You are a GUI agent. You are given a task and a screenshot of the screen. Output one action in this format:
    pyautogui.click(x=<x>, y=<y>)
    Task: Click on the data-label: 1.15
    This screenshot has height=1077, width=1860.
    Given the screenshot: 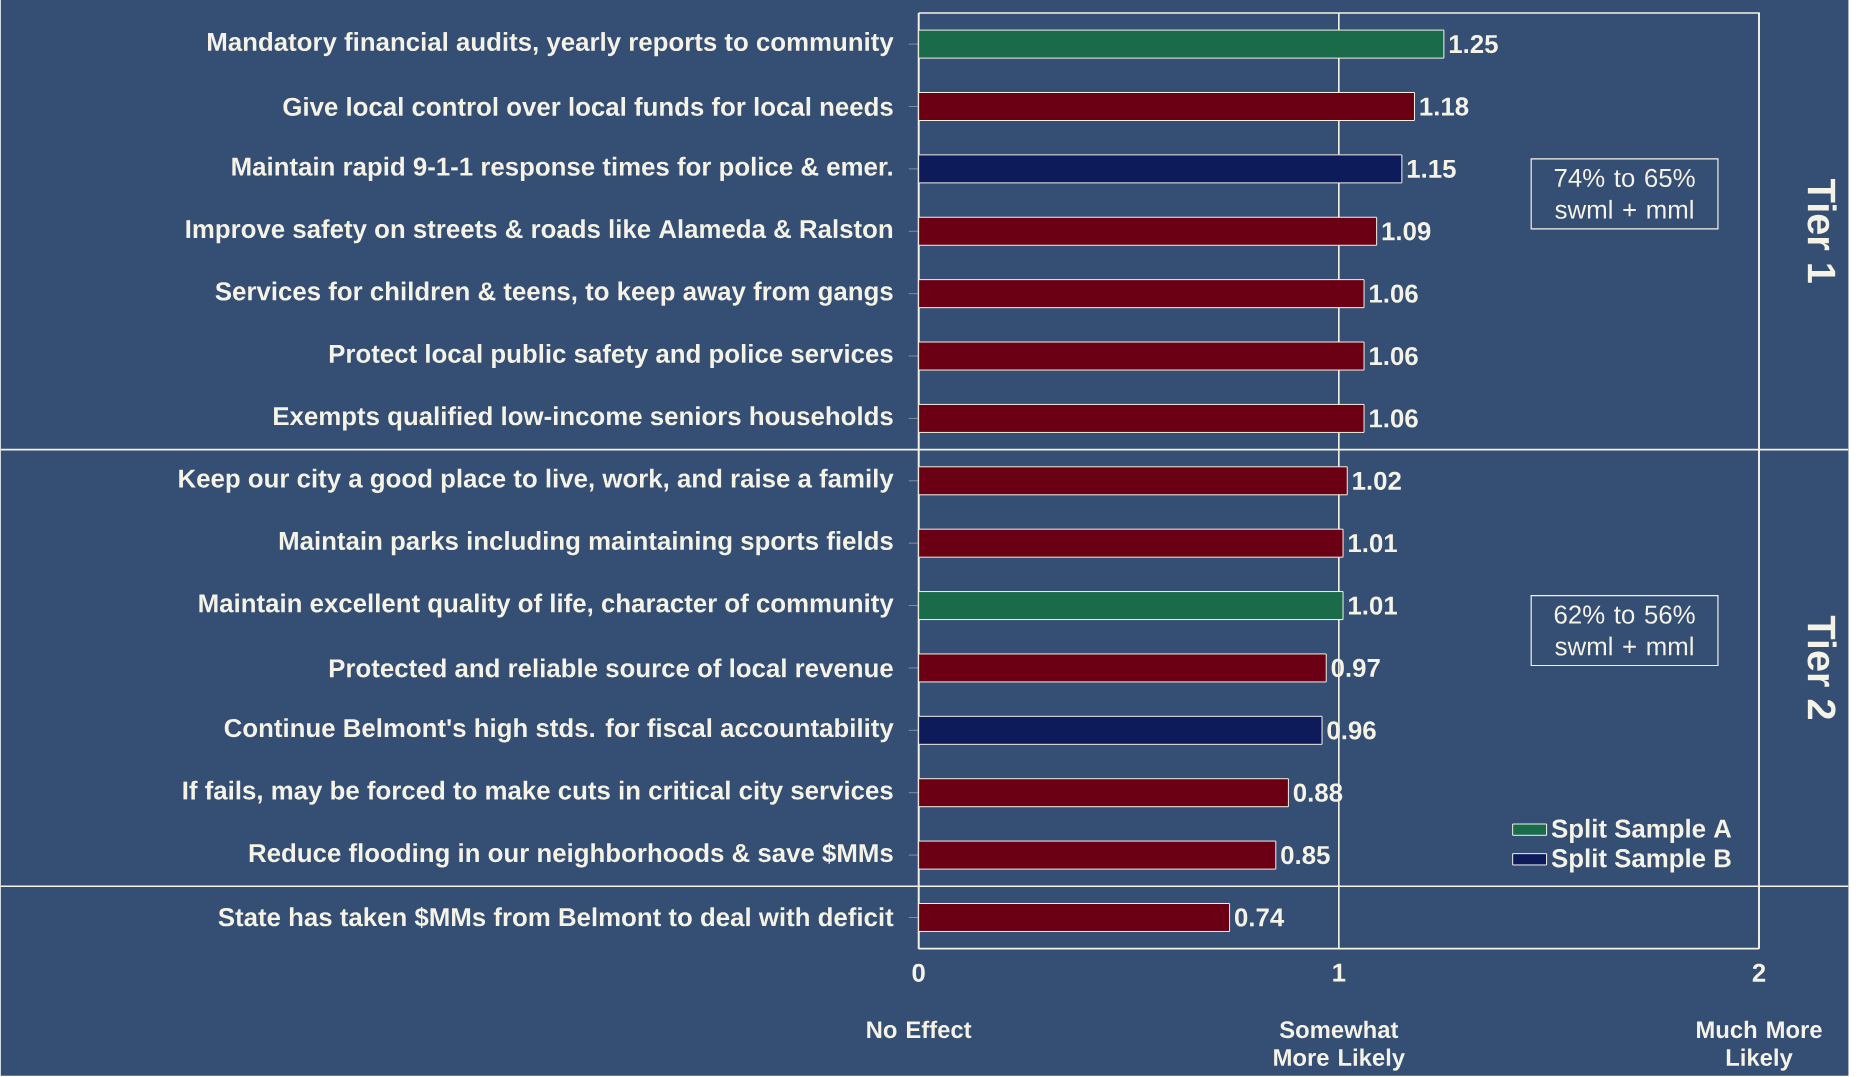 What is the action you would take?
    pyautogui.click(x=1431, y=168)
    